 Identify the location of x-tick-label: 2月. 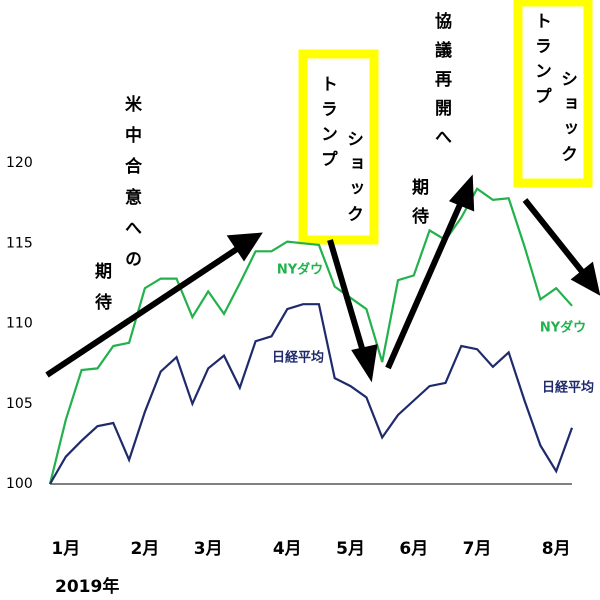
(144, 549).